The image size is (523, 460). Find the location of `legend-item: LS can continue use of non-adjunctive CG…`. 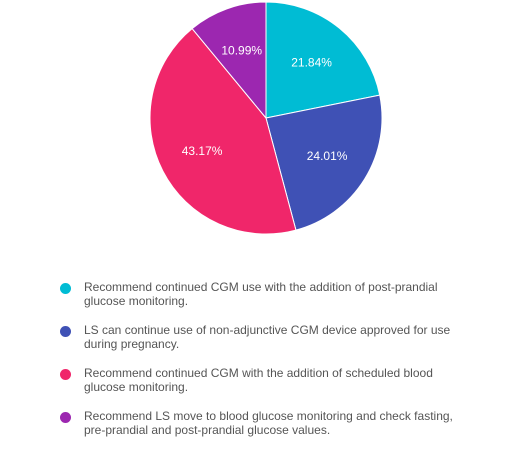

legend-item: LS can continue use of non-adjunctive CG… is located at coordinates (260, 337).